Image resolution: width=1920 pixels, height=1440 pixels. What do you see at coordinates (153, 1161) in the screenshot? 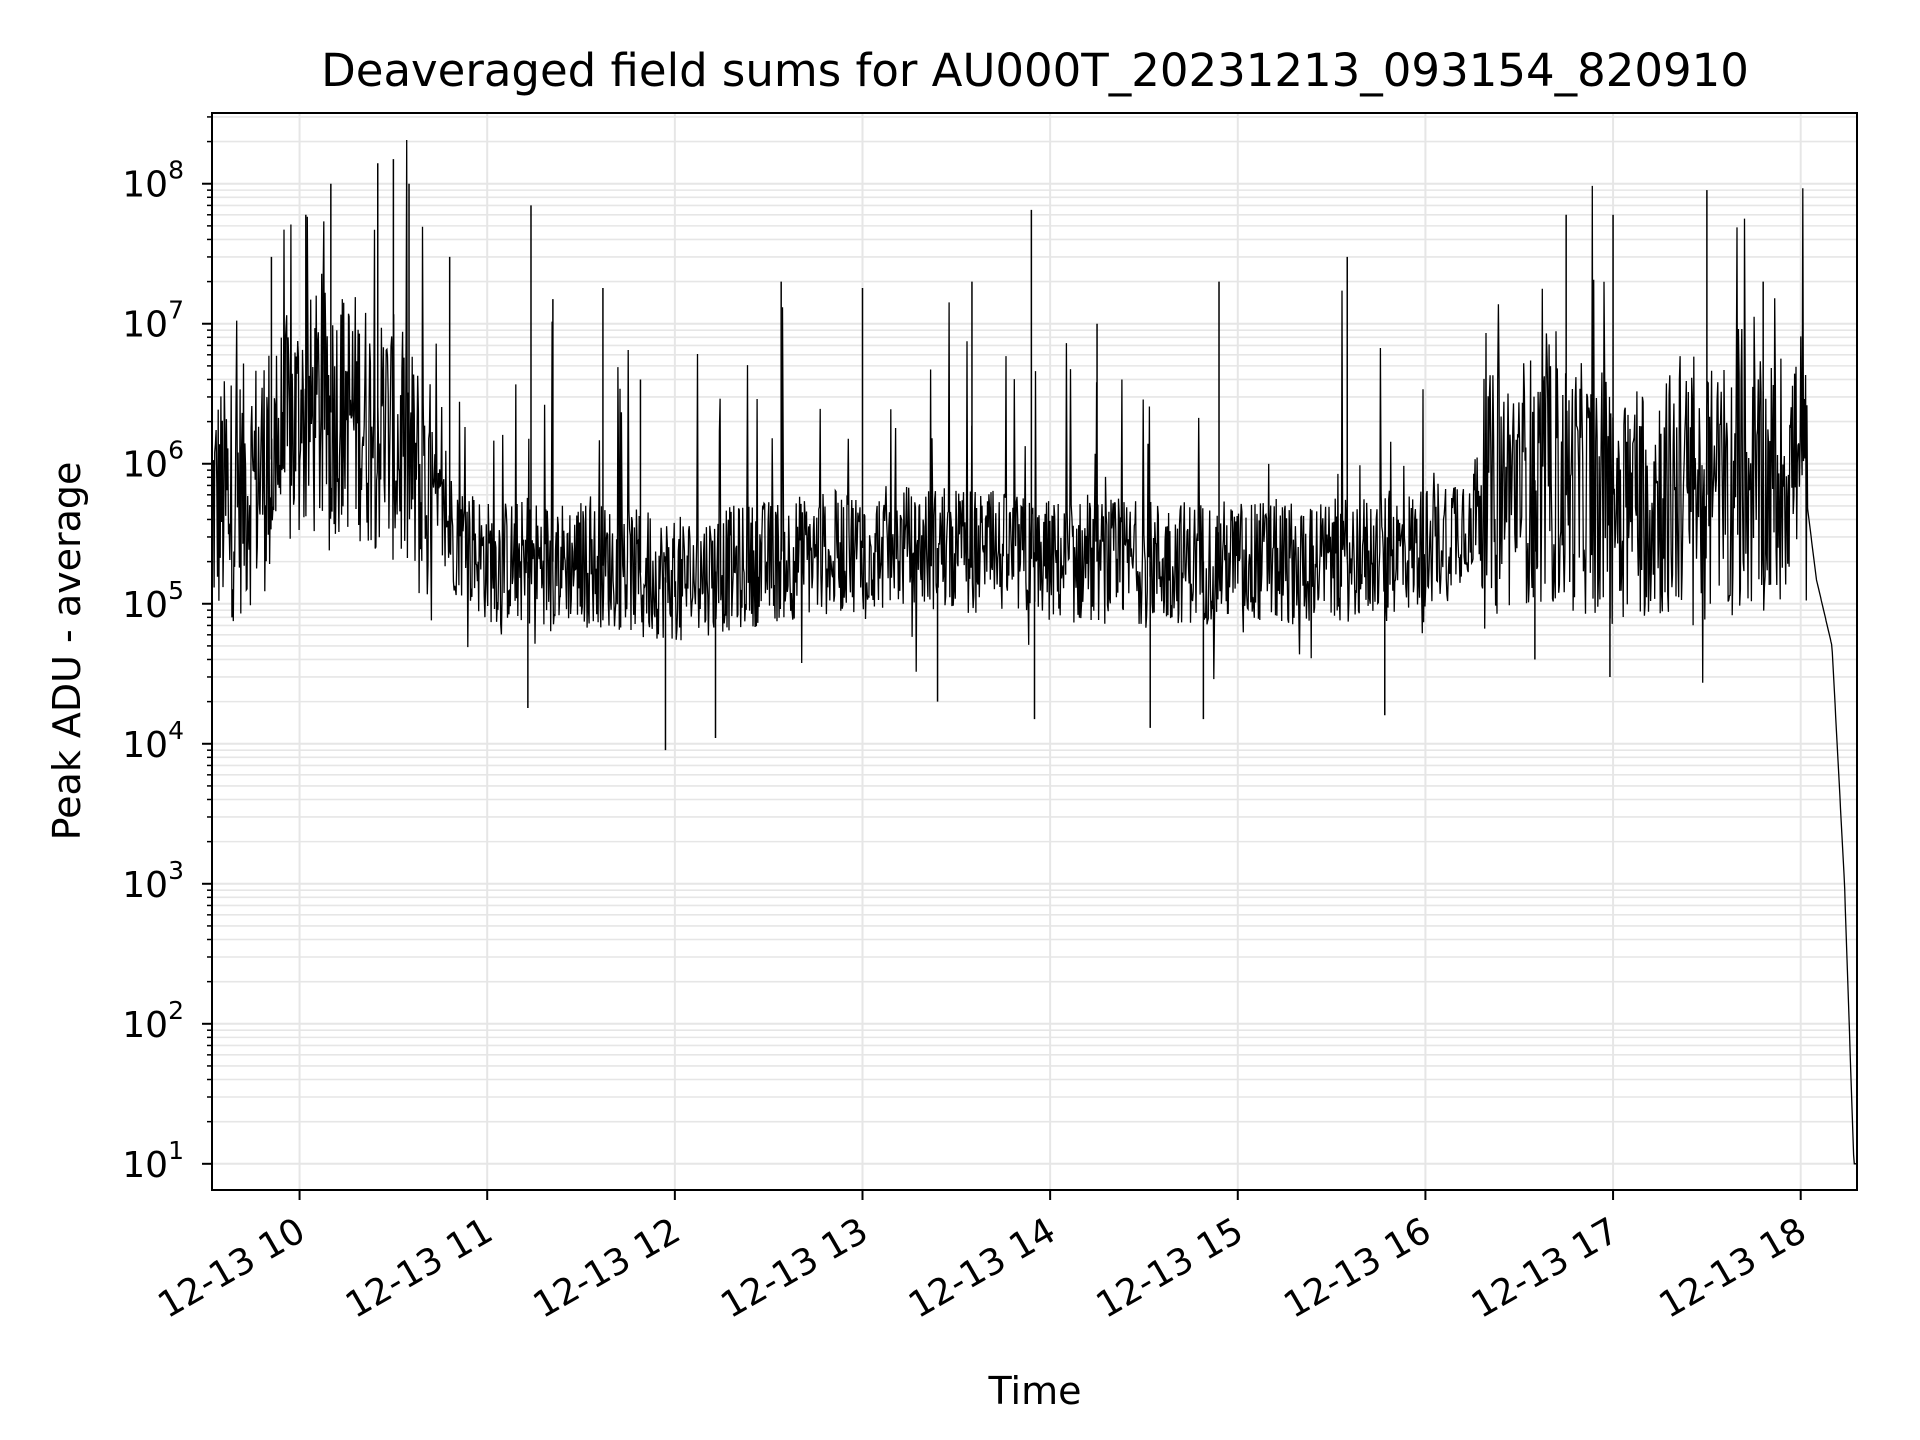
I see `y-tick-label: 10¹` at bounding box center [153, 1161].